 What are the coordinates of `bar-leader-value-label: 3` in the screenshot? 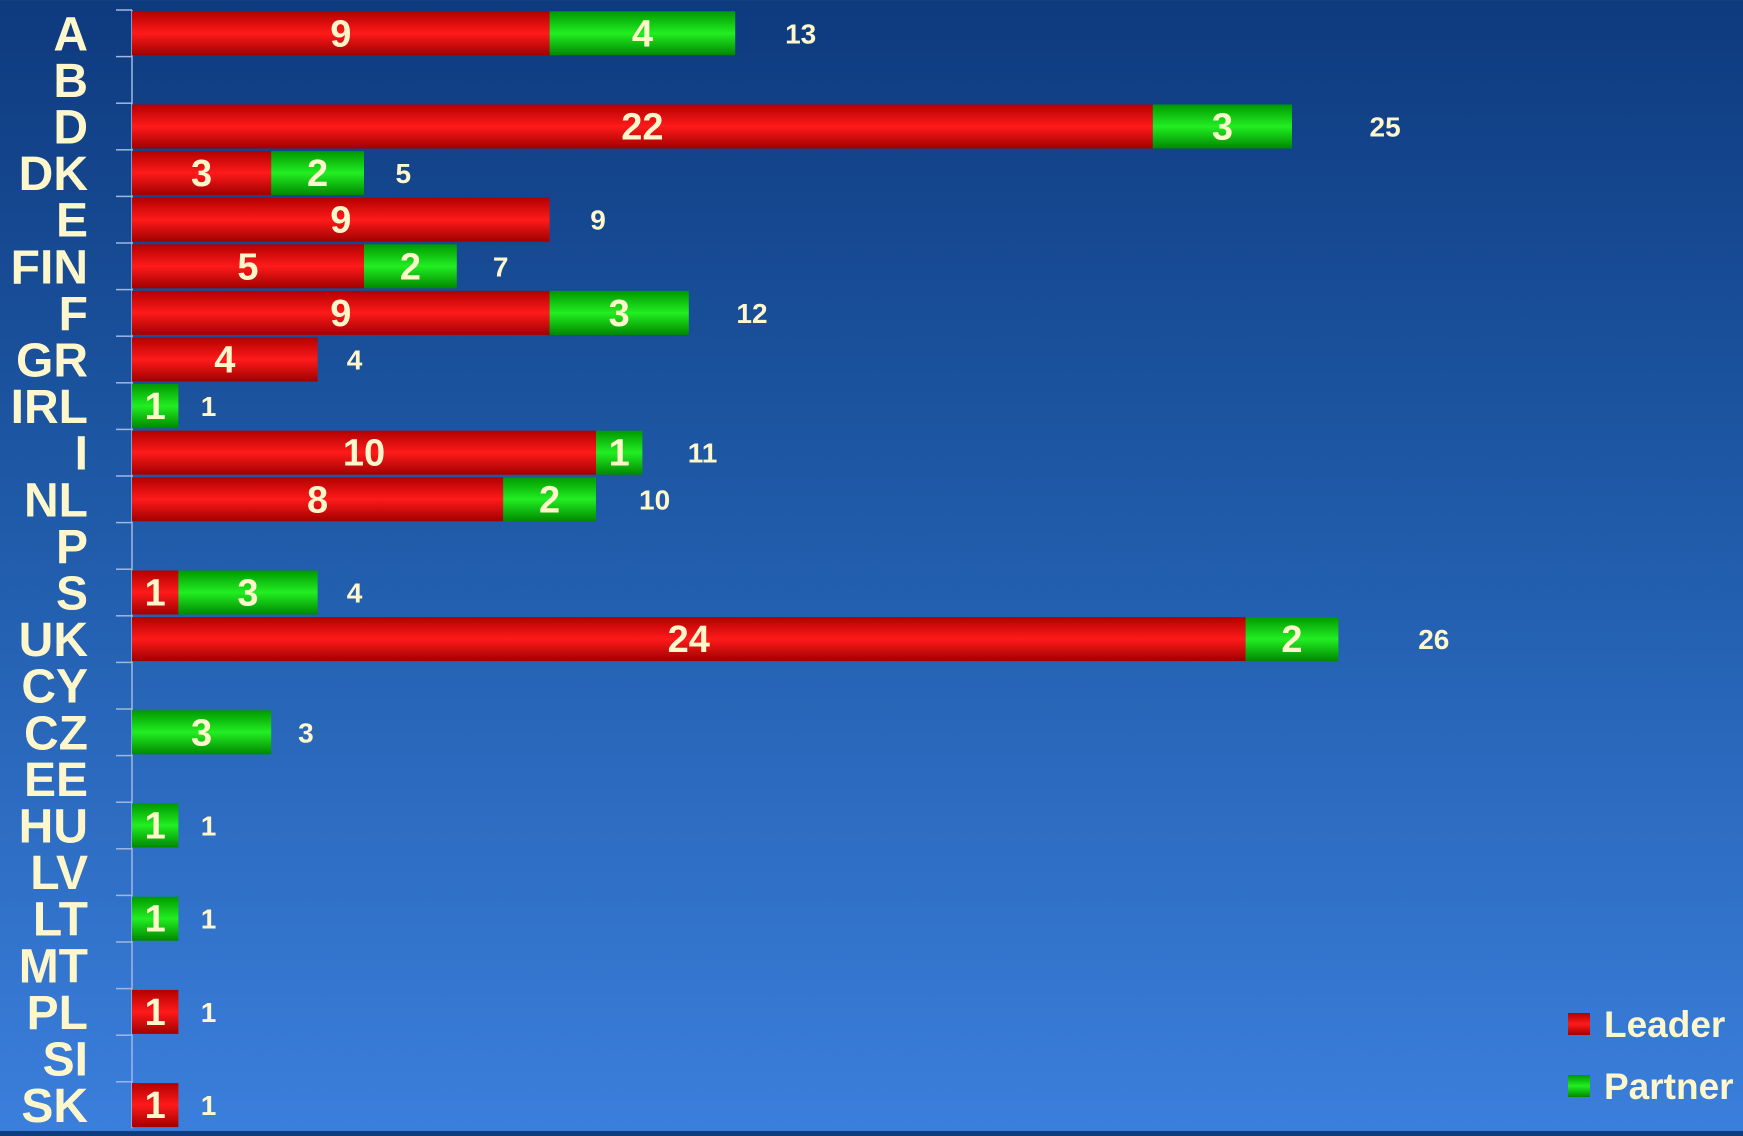 It's located at (201, 174).